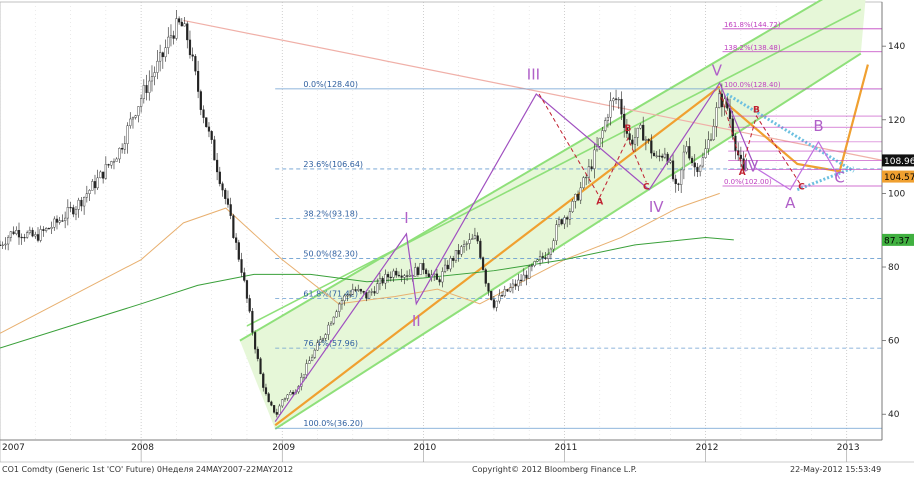 The height and width of the screenshot is (477, 914). What do you see at coordinates (894, 415) in the screenshot?
I see `y-tick-label: 40` at bounding box center [894, 415].